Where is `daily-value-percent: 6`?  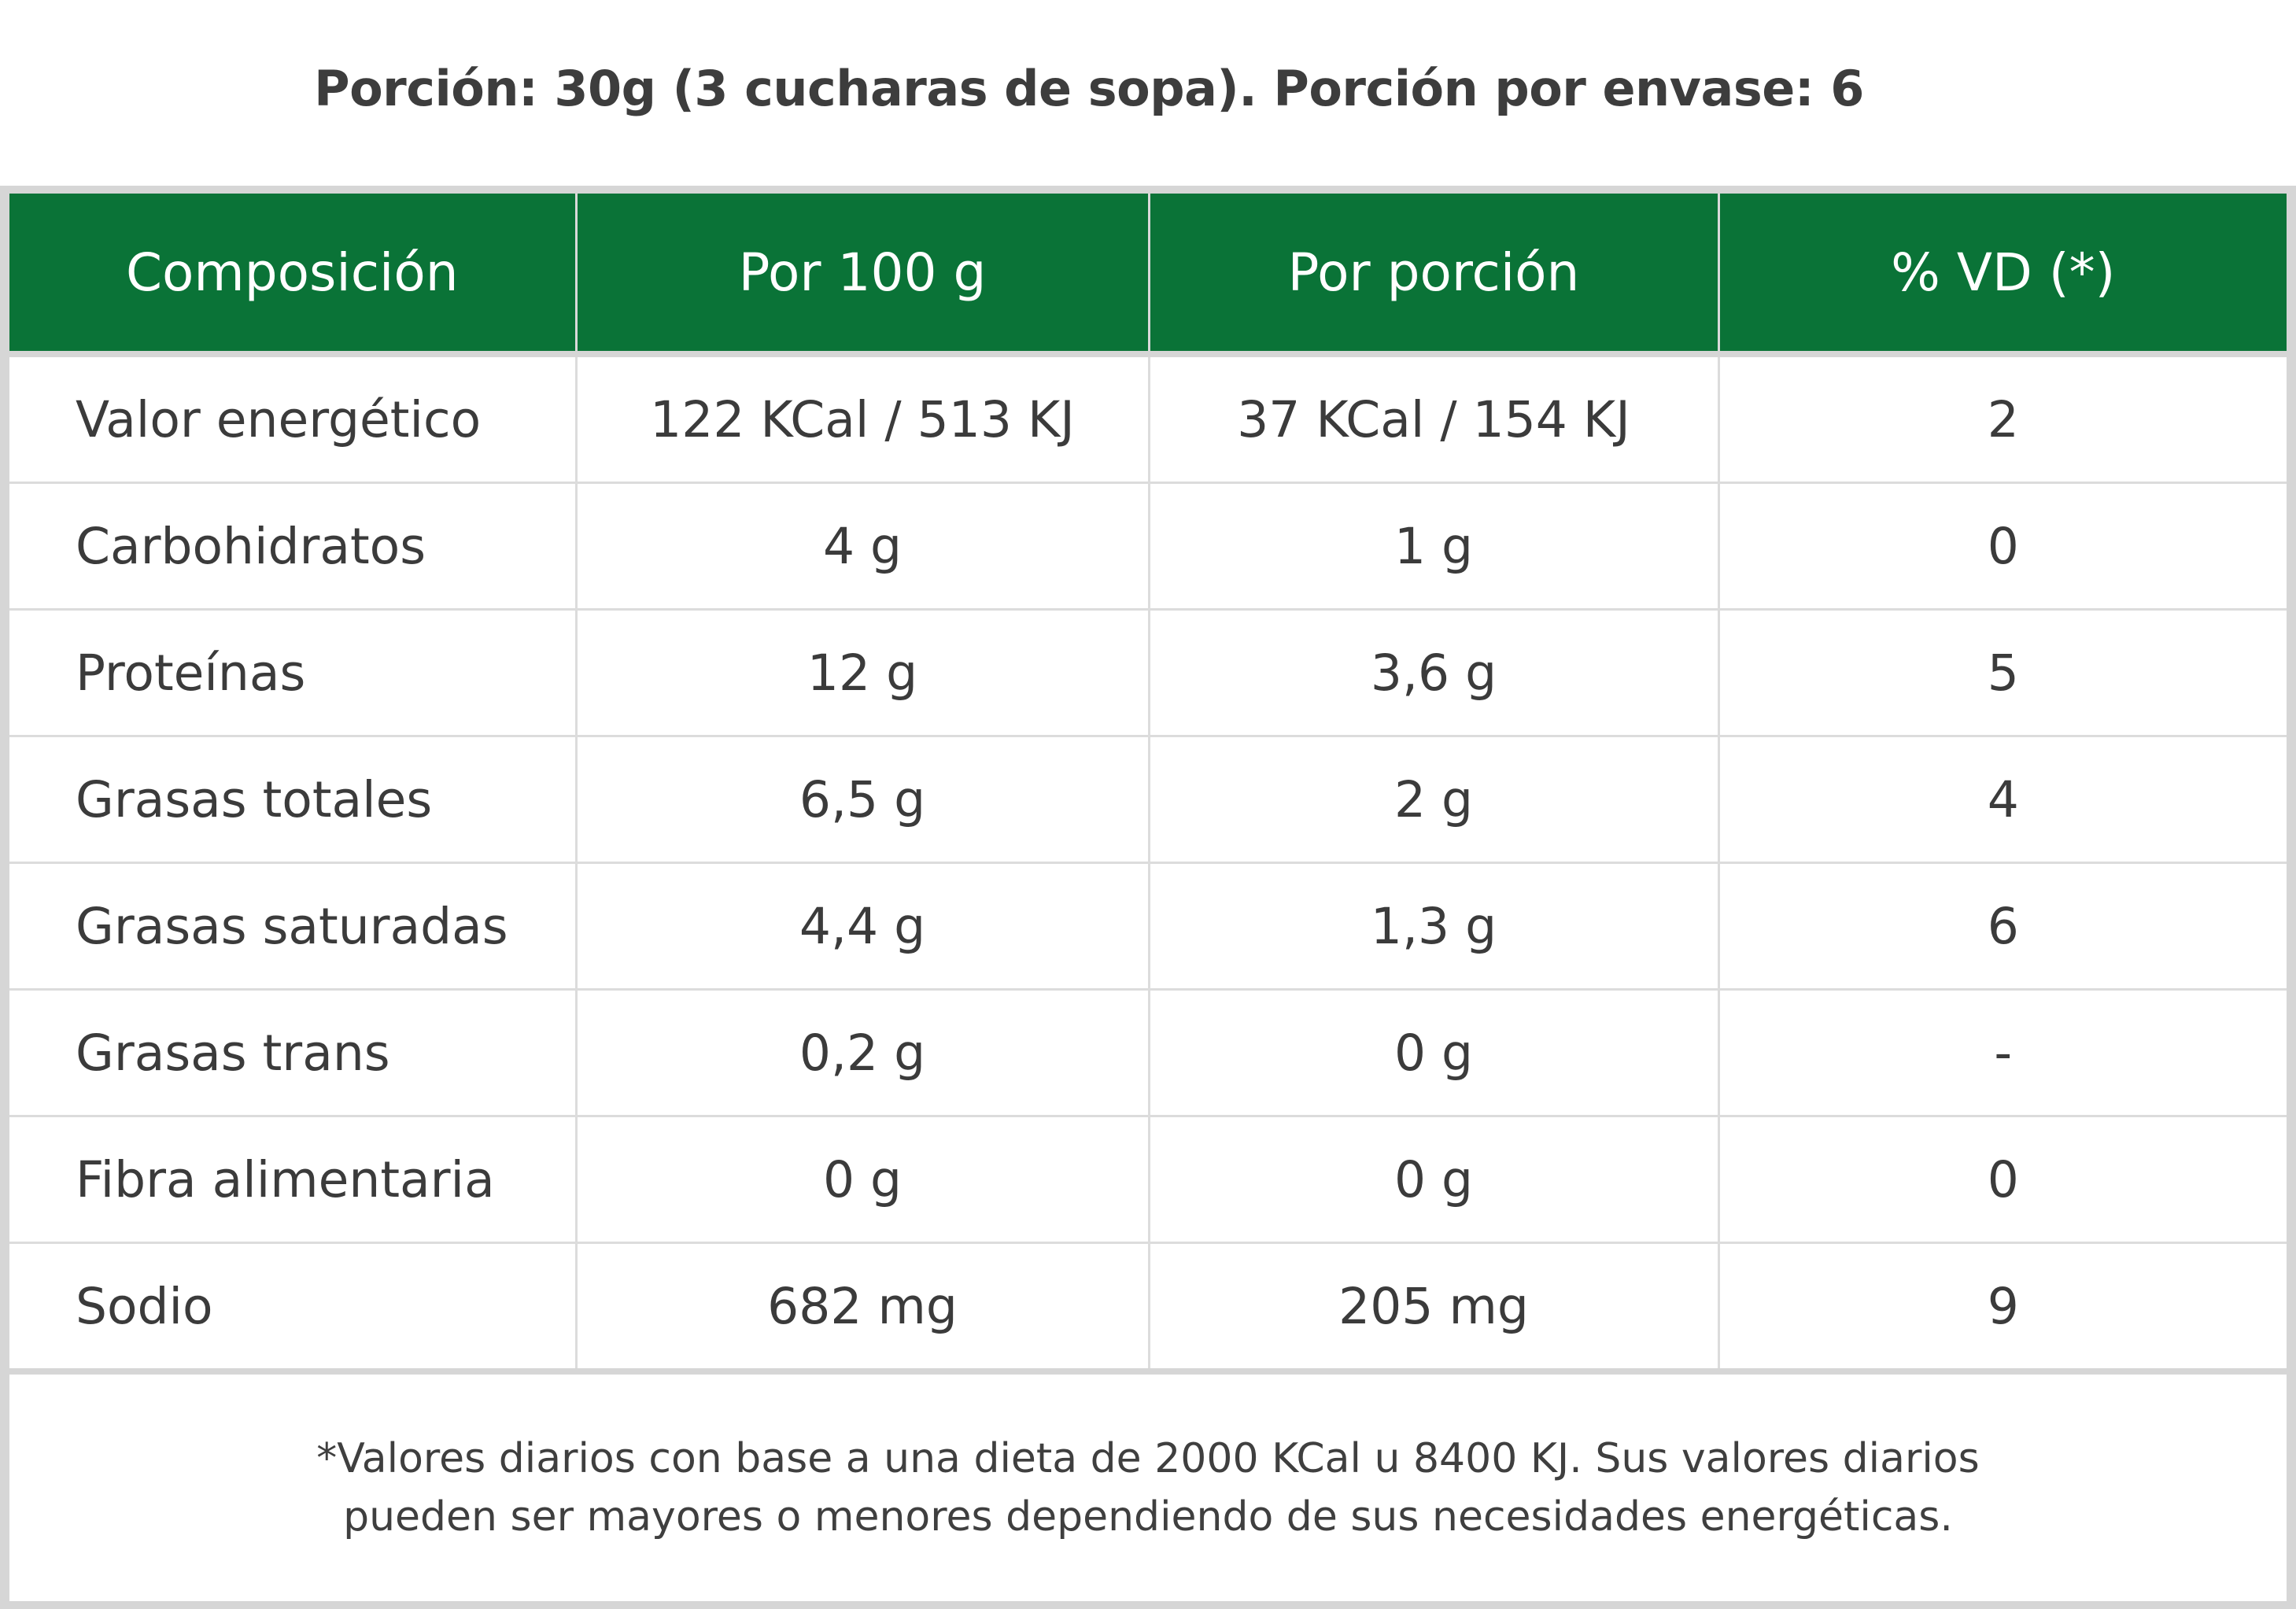
daily-value-percent: 6 is located at coordinates (2002, 926).